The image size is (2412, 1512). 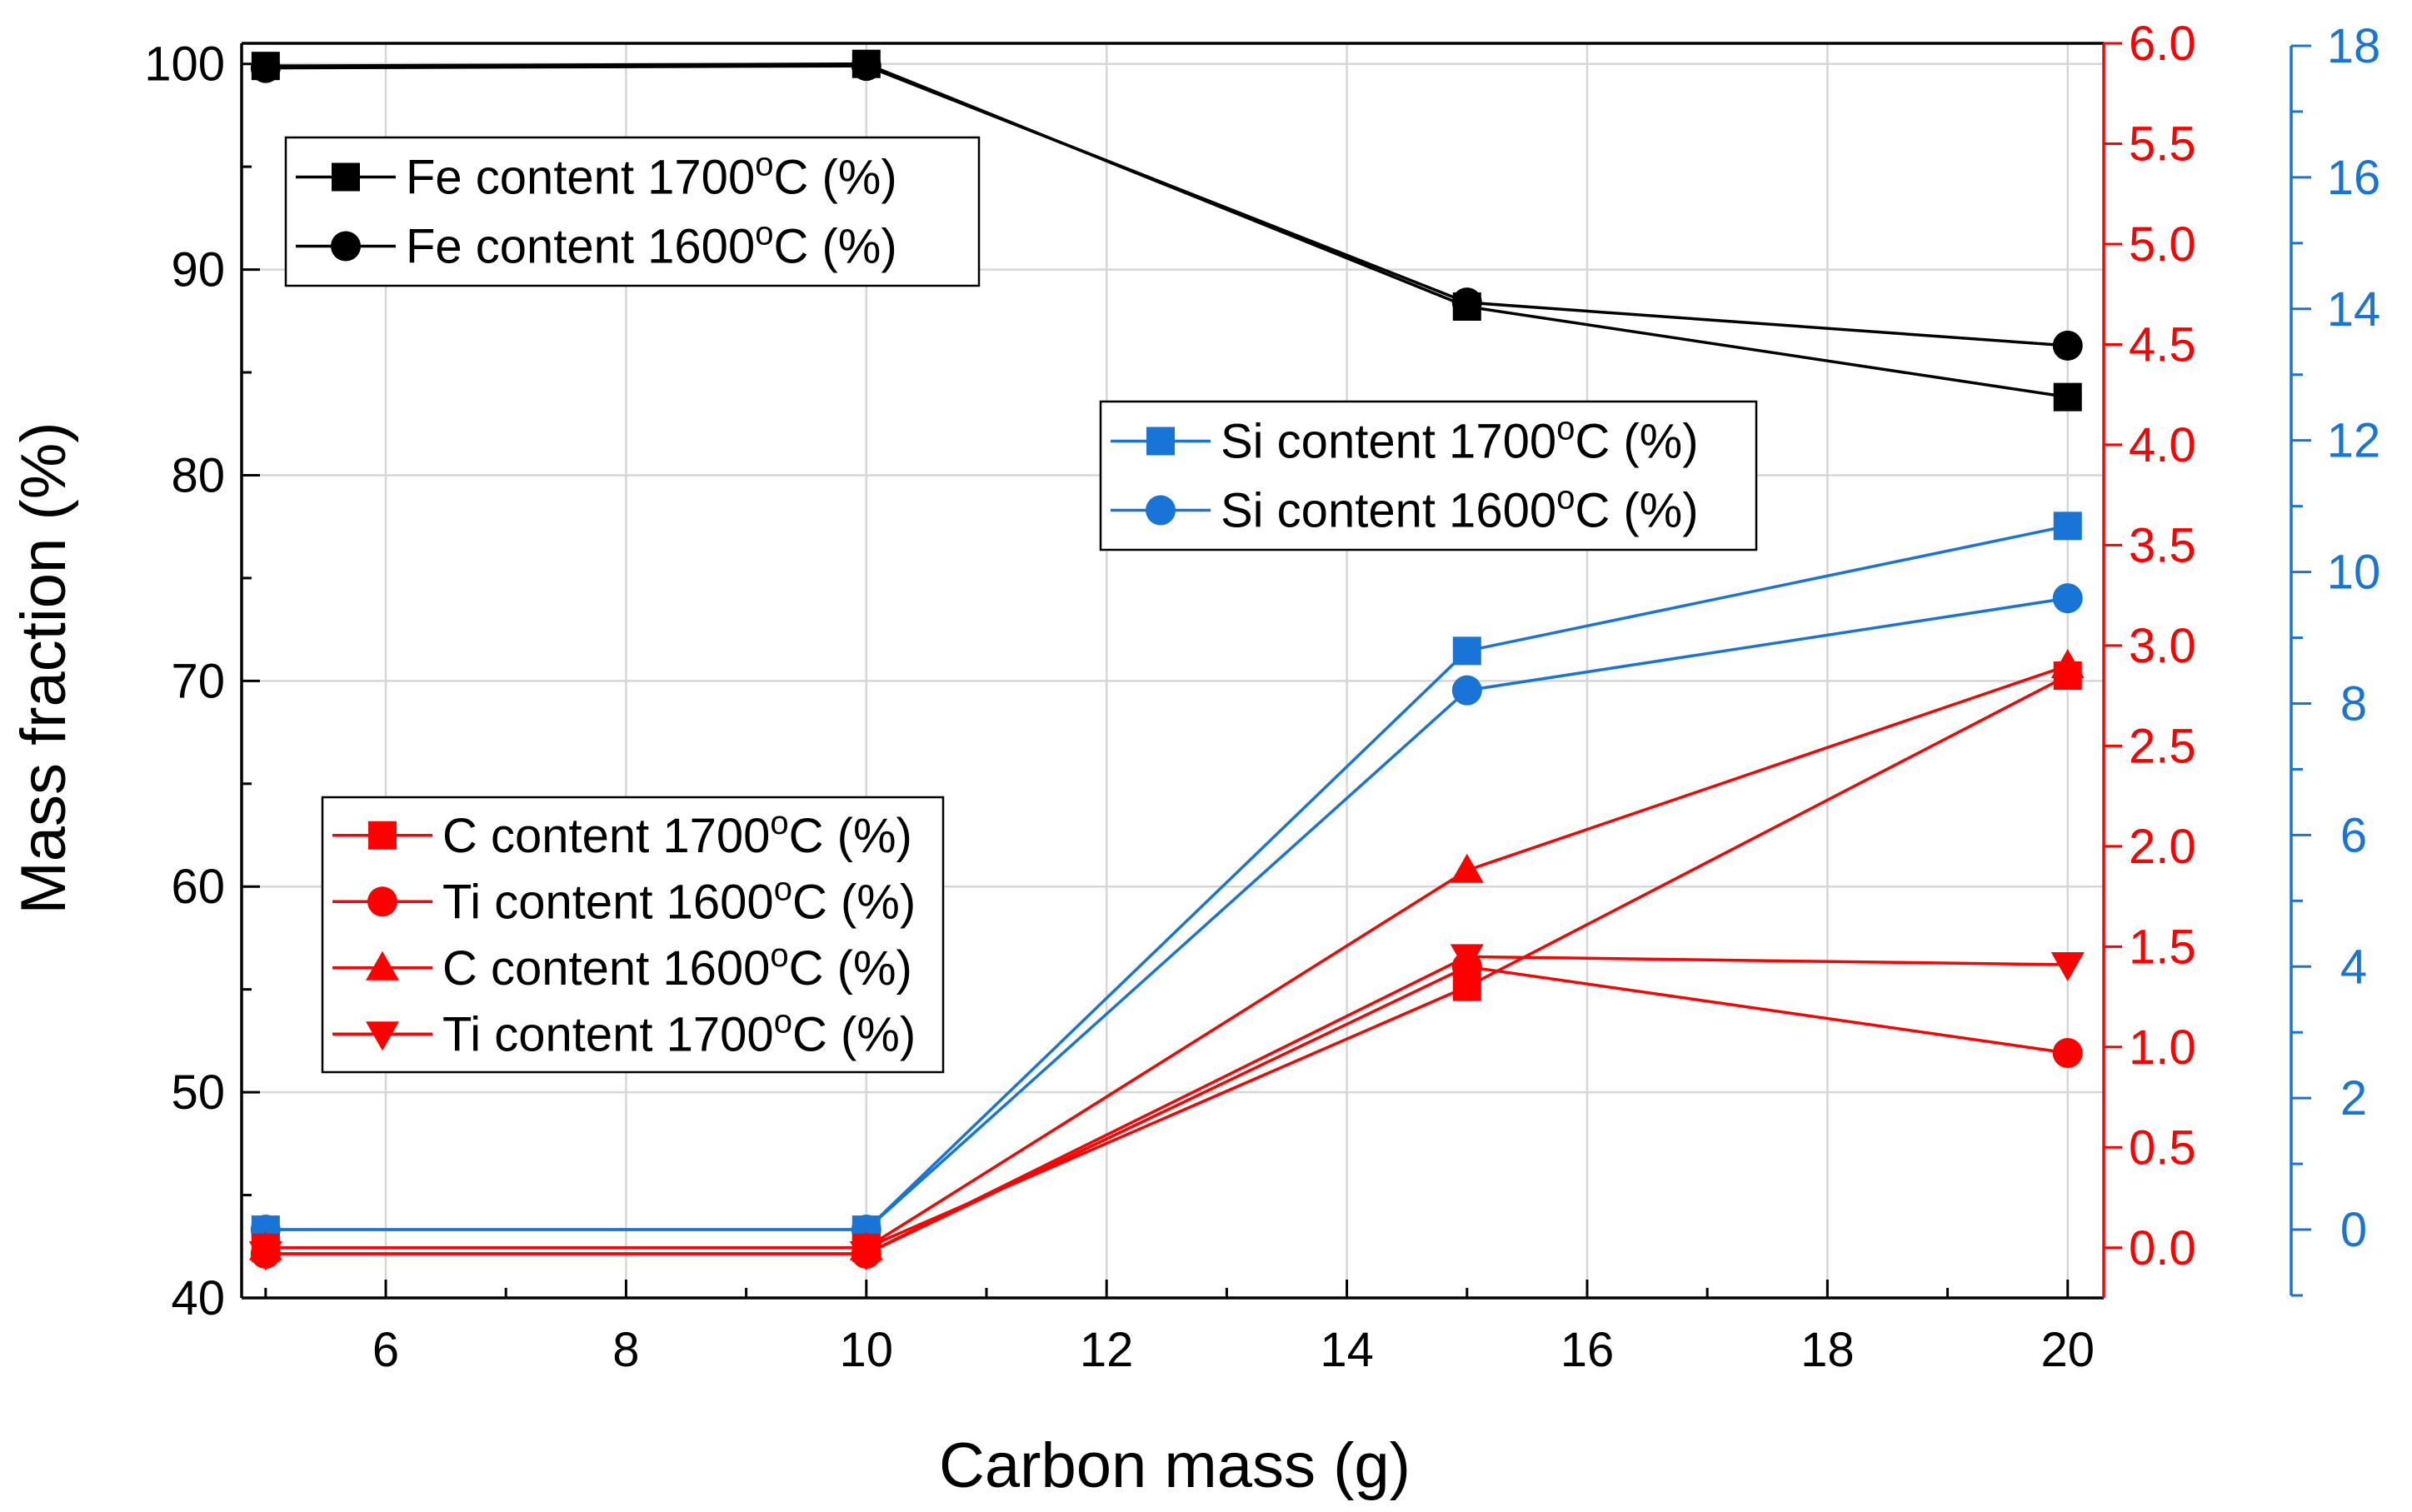 I want to click on y-red-tick-label: 1.0, so click(x=2162, y=1047).